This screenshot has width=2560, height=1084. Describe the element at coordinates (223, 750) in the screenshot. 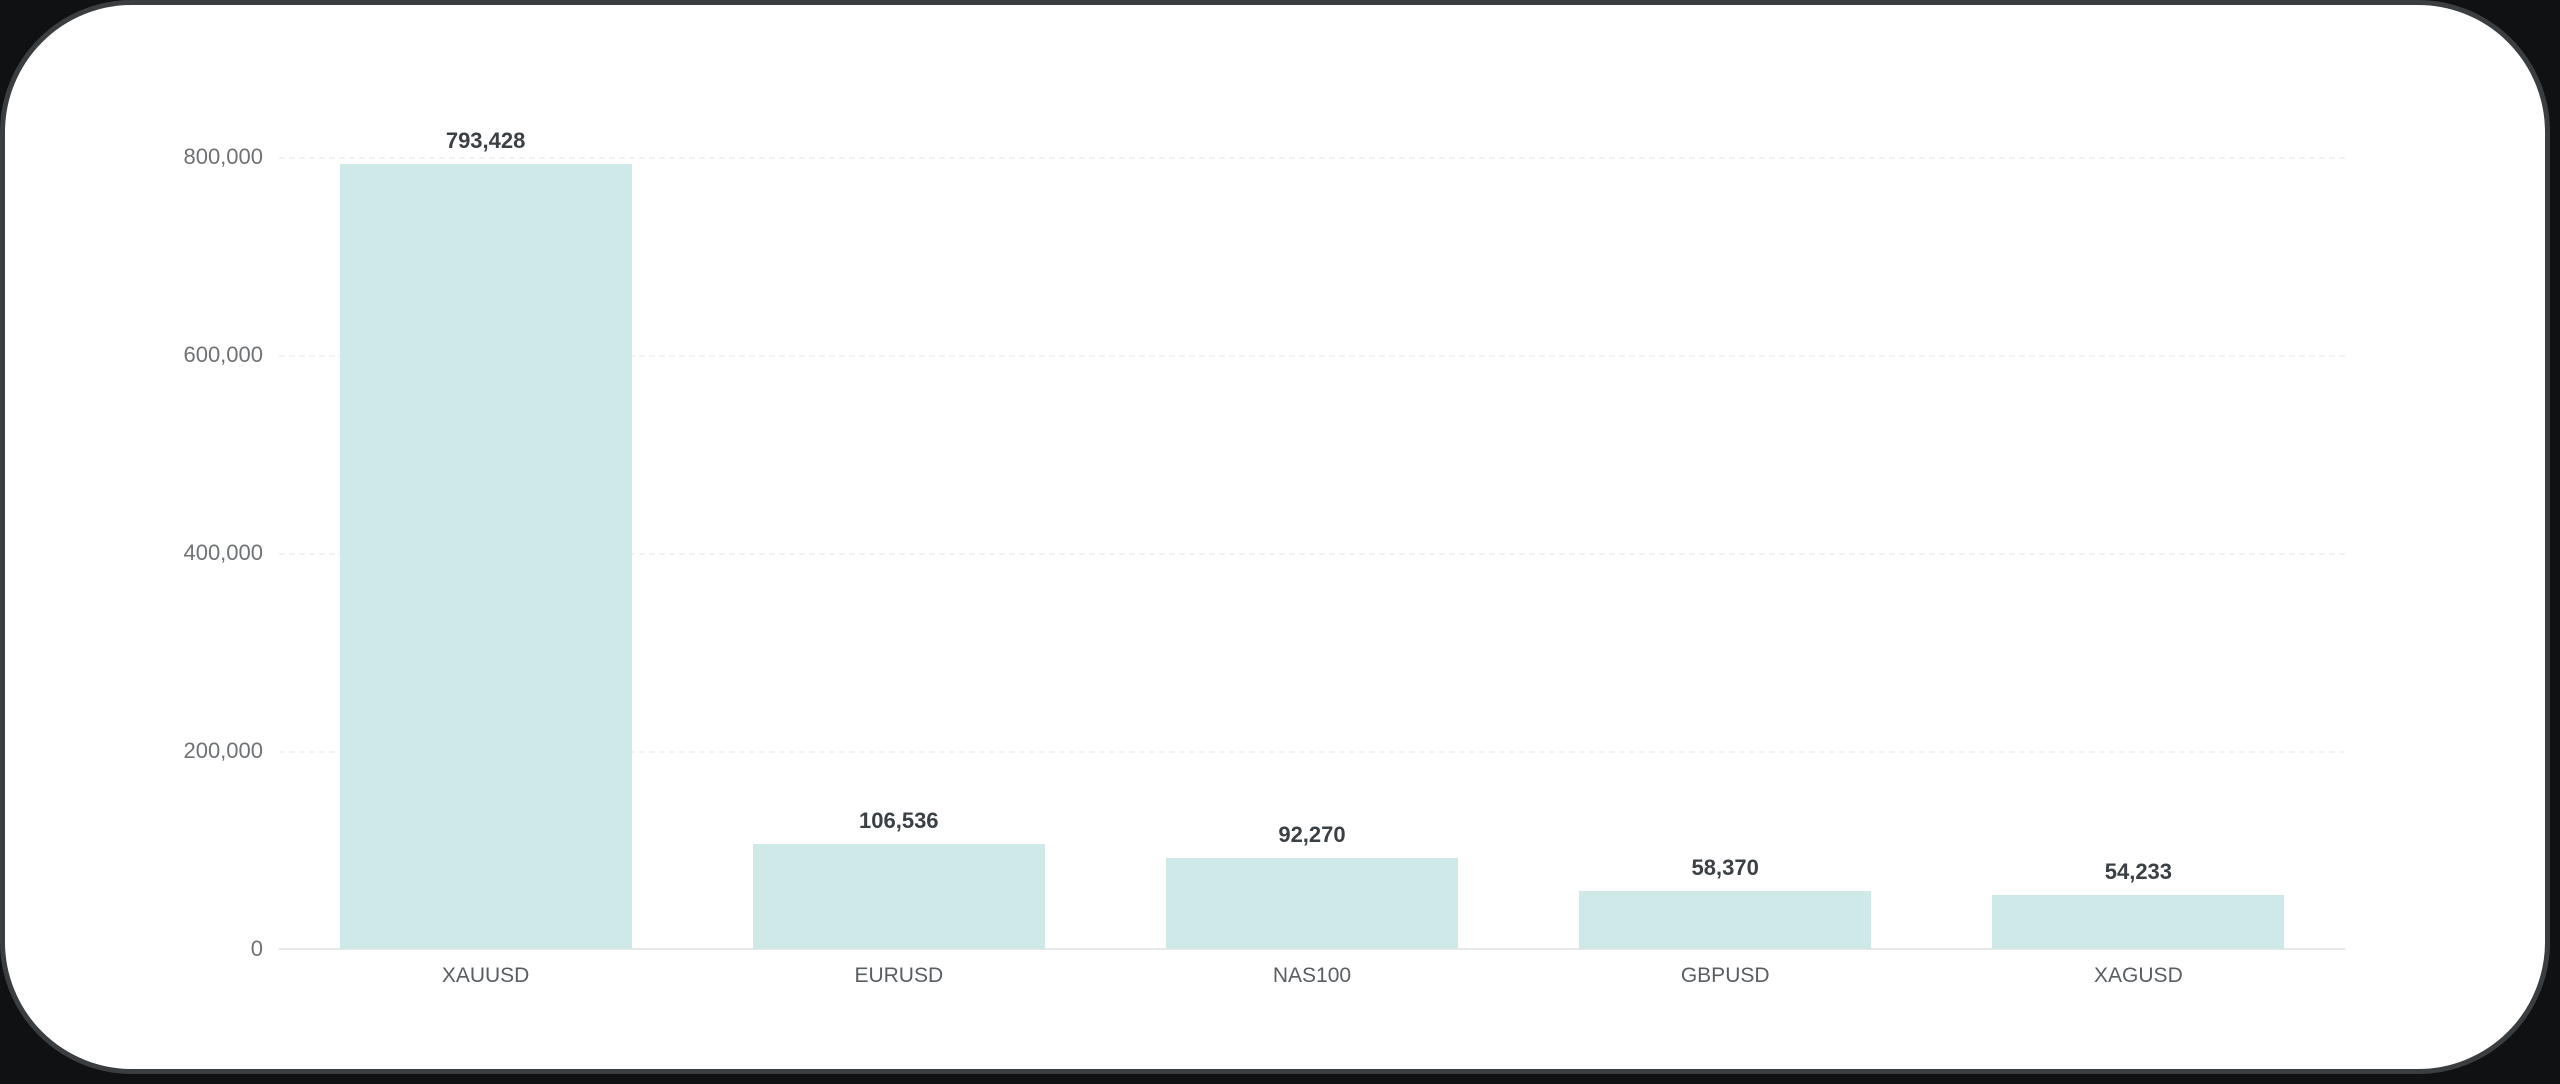

I see `y-axis-tick-label: 200,000` at that location.